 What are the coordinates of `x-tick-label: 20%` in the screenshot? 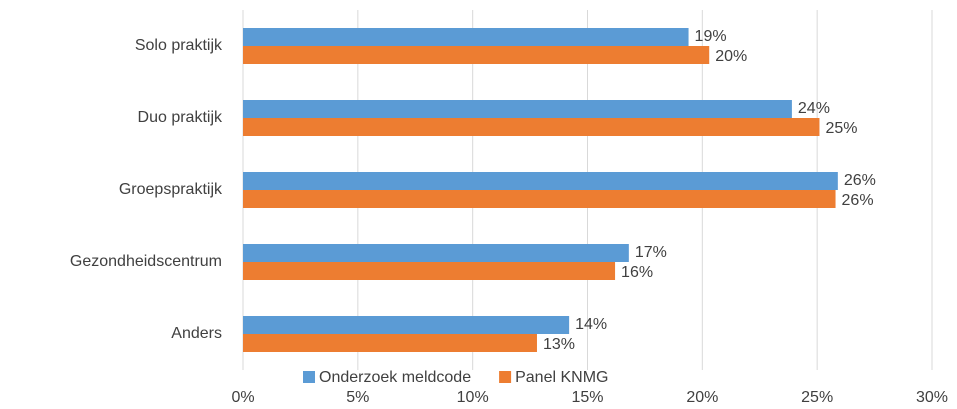 It's located at (702, 397).